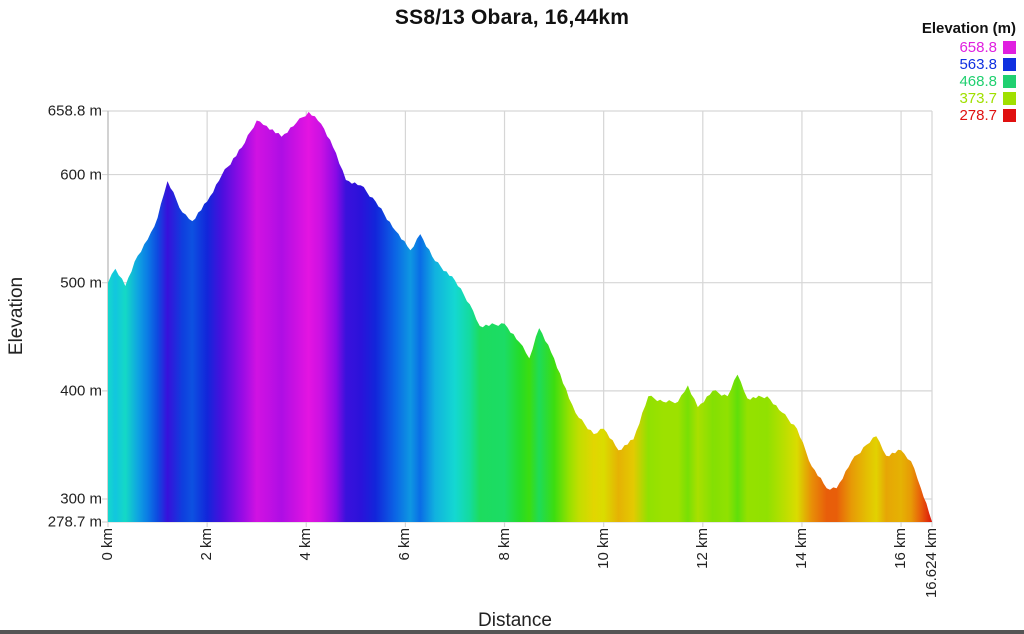 The height and width of the screenshot is (634, 1024). What do you see at coordinates (504, 544) in the screenshot?
I see `x-tick-label: 8 km` at bounding box center [504, 544].